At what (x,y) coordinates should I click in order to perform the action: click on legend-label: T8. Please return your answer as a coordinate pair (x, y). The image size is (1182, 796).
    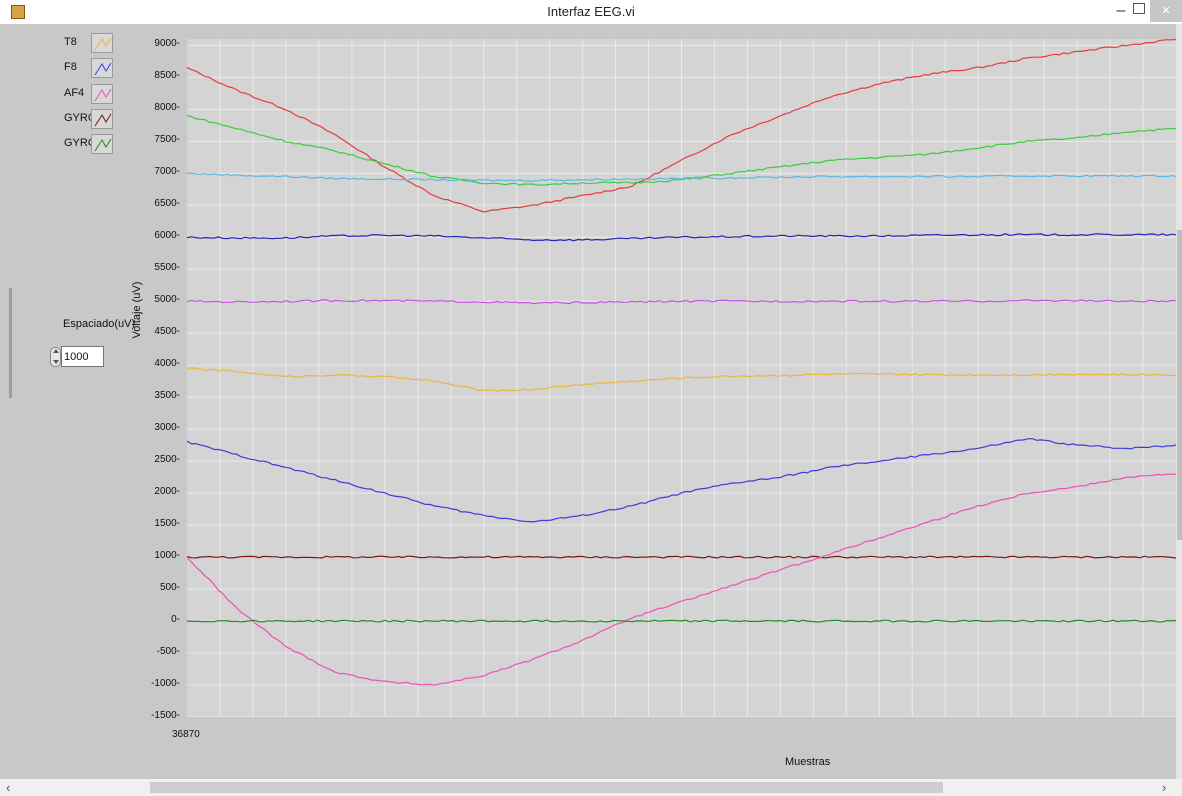
    Looking at the image, I should click on (70, 42).